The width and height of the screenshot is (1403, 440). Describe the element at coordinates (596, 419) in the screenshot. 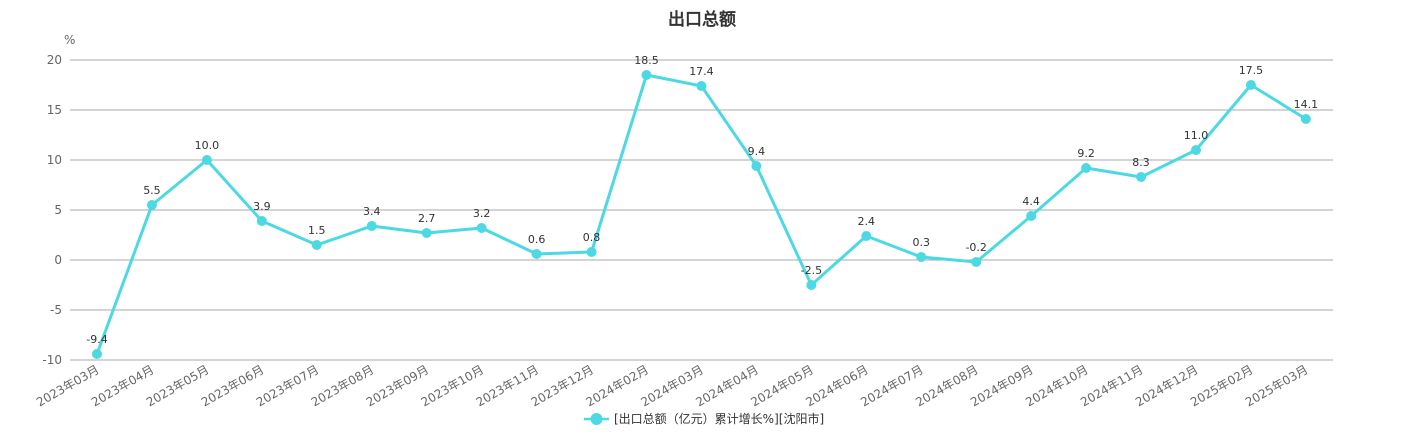

I see `legend-marker-icon` at that location.